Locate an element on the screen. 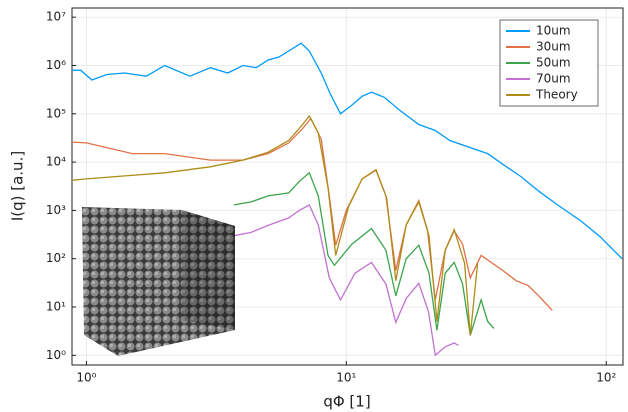 The height and width of the screenshot is (412, 628). y-tick-label: 10¹ is located at coordinates (56, 307).